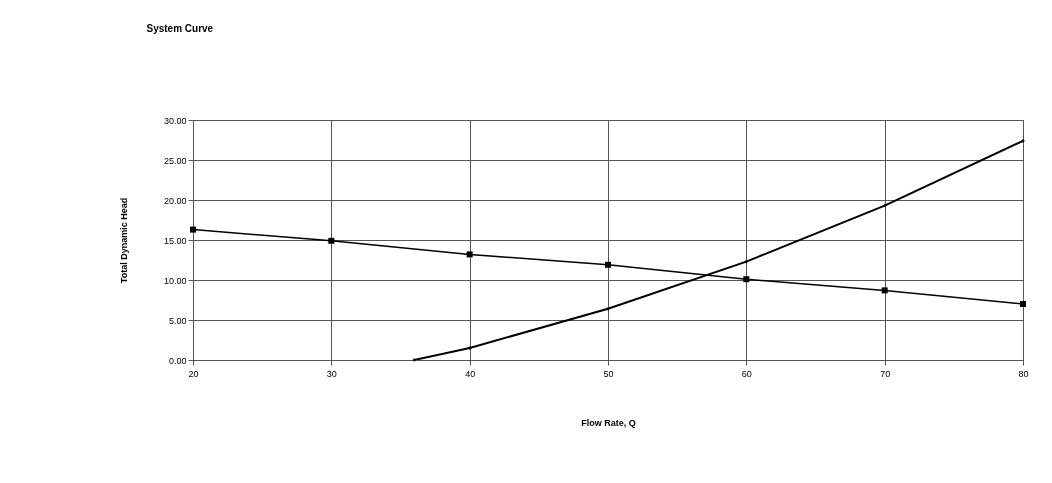 The width and height of the screenshot is (1052, 483). Describe the element at coordinates (180, 28) in the screenshot. I see `chart-title: System Curve` at that location.